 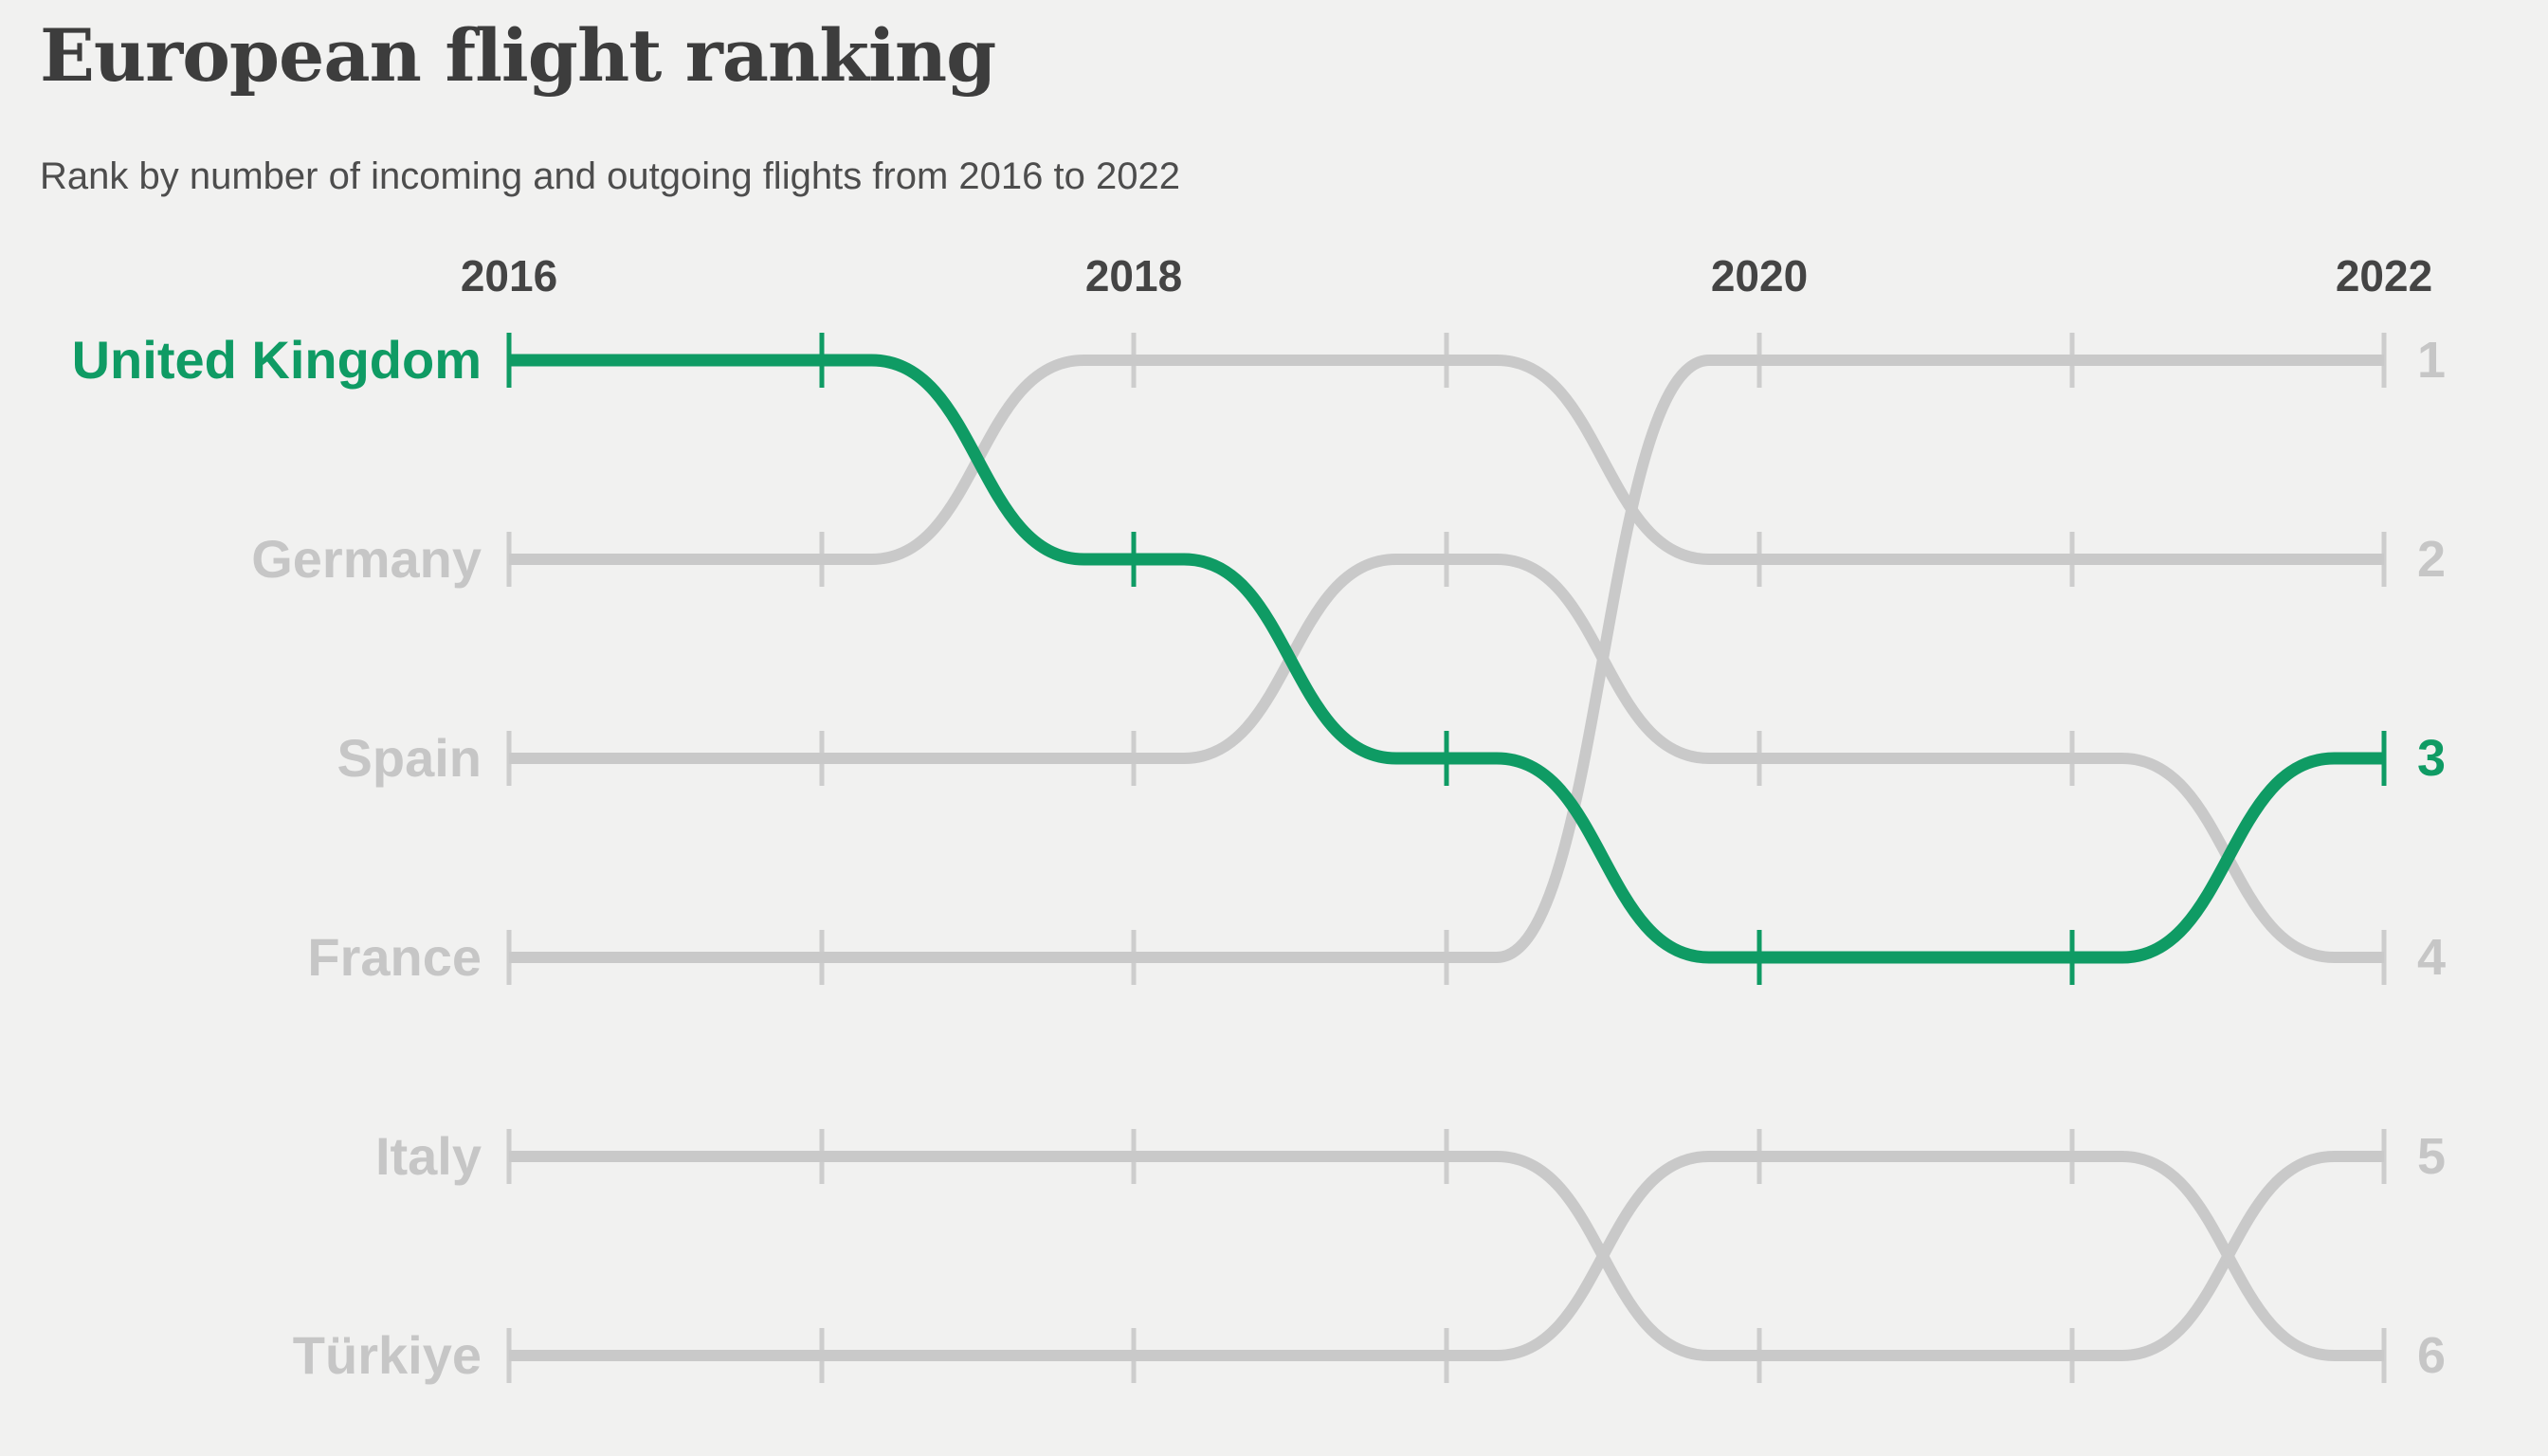 What do you see at coordinates (394, 957) in the screenshot?
I see `country-label-france: France` at bounding box center [394, 957].